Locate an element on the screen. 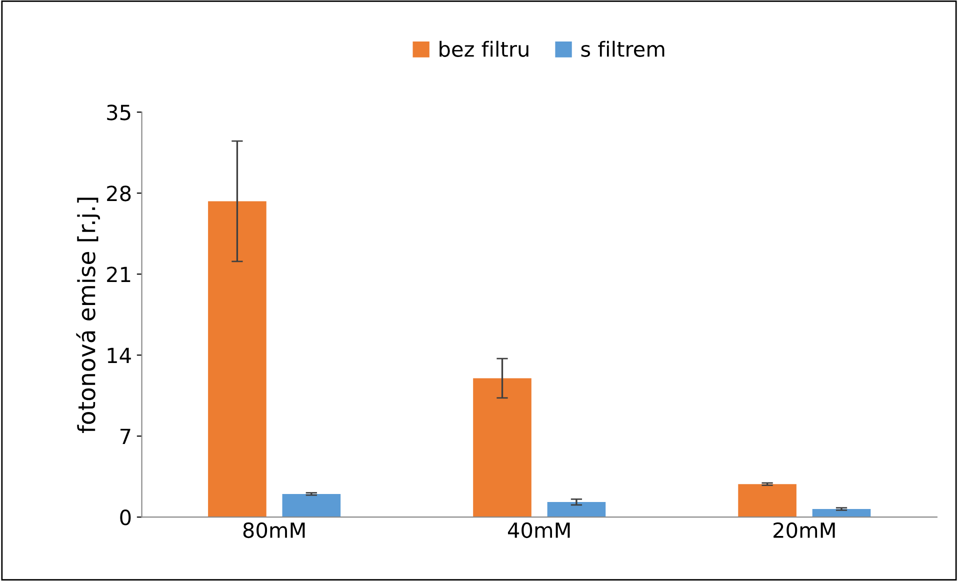  x-tick-label: 80mM is located at coordinates (274, 530).